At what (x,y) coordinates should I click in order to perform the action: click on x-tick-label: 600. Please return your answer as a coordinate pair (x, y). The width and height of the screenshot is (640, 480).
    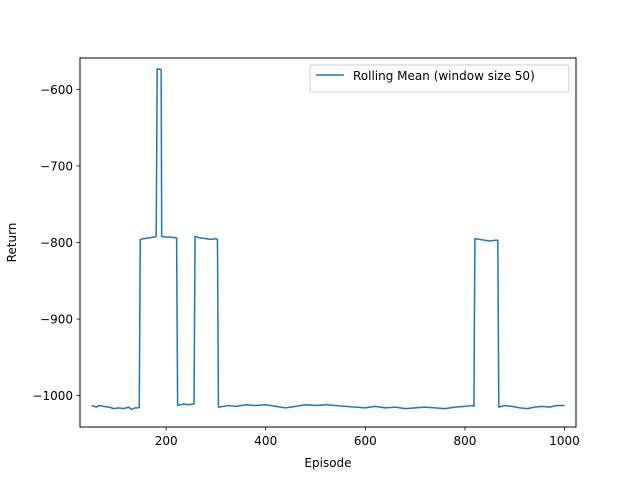
    Looking at the image, I should click on (365, 441).